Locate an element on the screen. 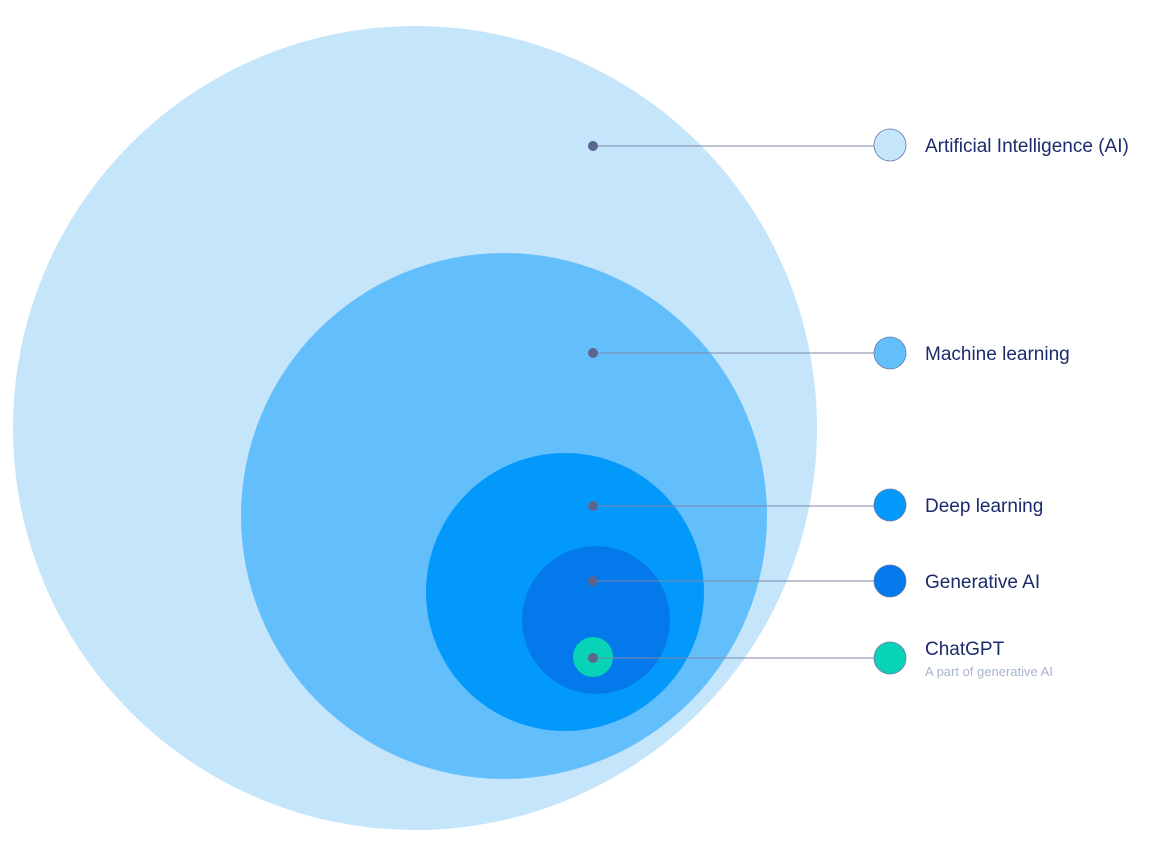 Image resolution: width=1168 pixels, height=842 pixels. sublabel-chatgpt: A part of generative AI is located at coordinates (989, 671).